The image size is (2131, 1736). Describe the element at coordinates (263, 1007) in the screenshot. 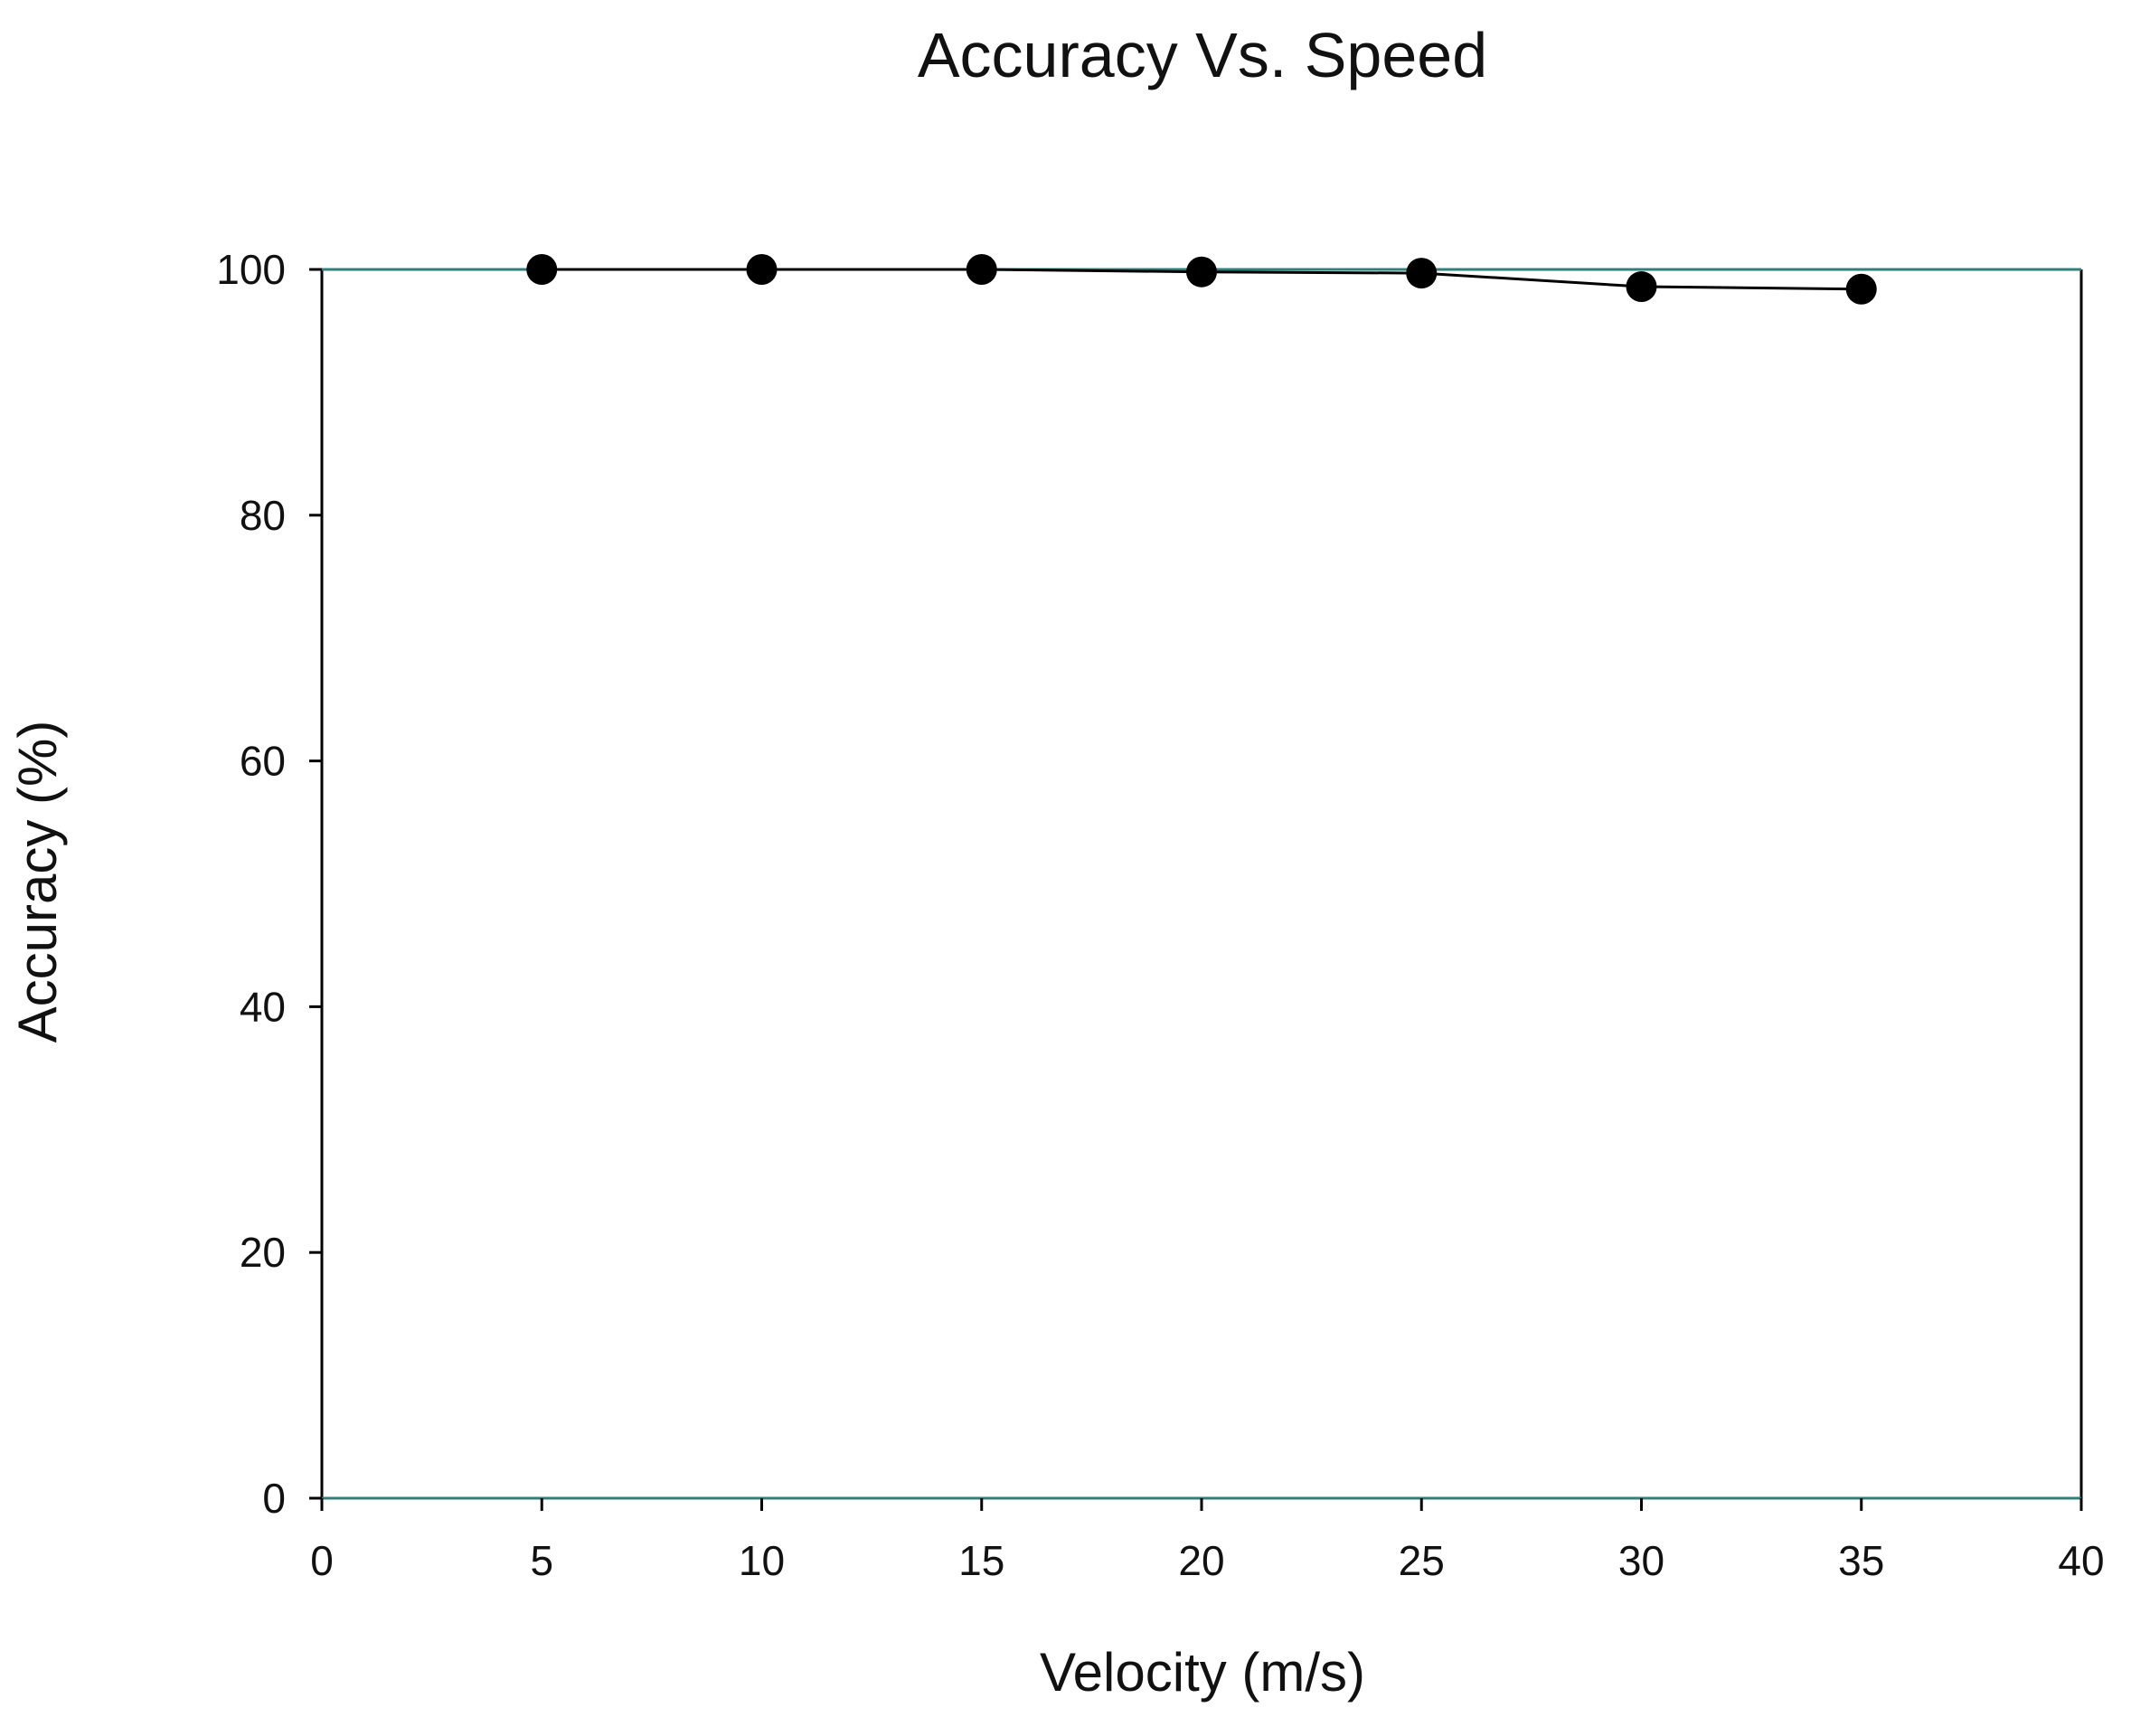

I see `y-tick-label: 40` at that location.